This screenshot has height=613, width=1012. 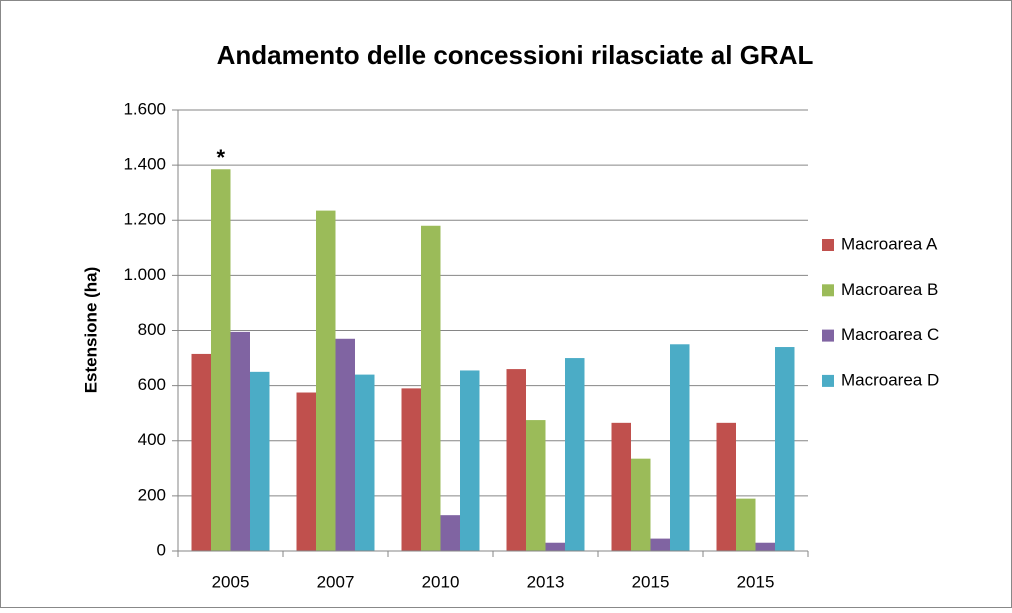 What do you see at coordinates (889, 289) in the screenshot?
I see `legend-label: Macroarea B` at bounding box center [889, 289].